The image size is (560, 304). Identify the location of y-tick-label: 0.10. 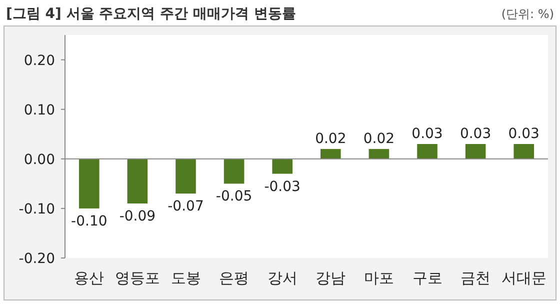
(39, 110).